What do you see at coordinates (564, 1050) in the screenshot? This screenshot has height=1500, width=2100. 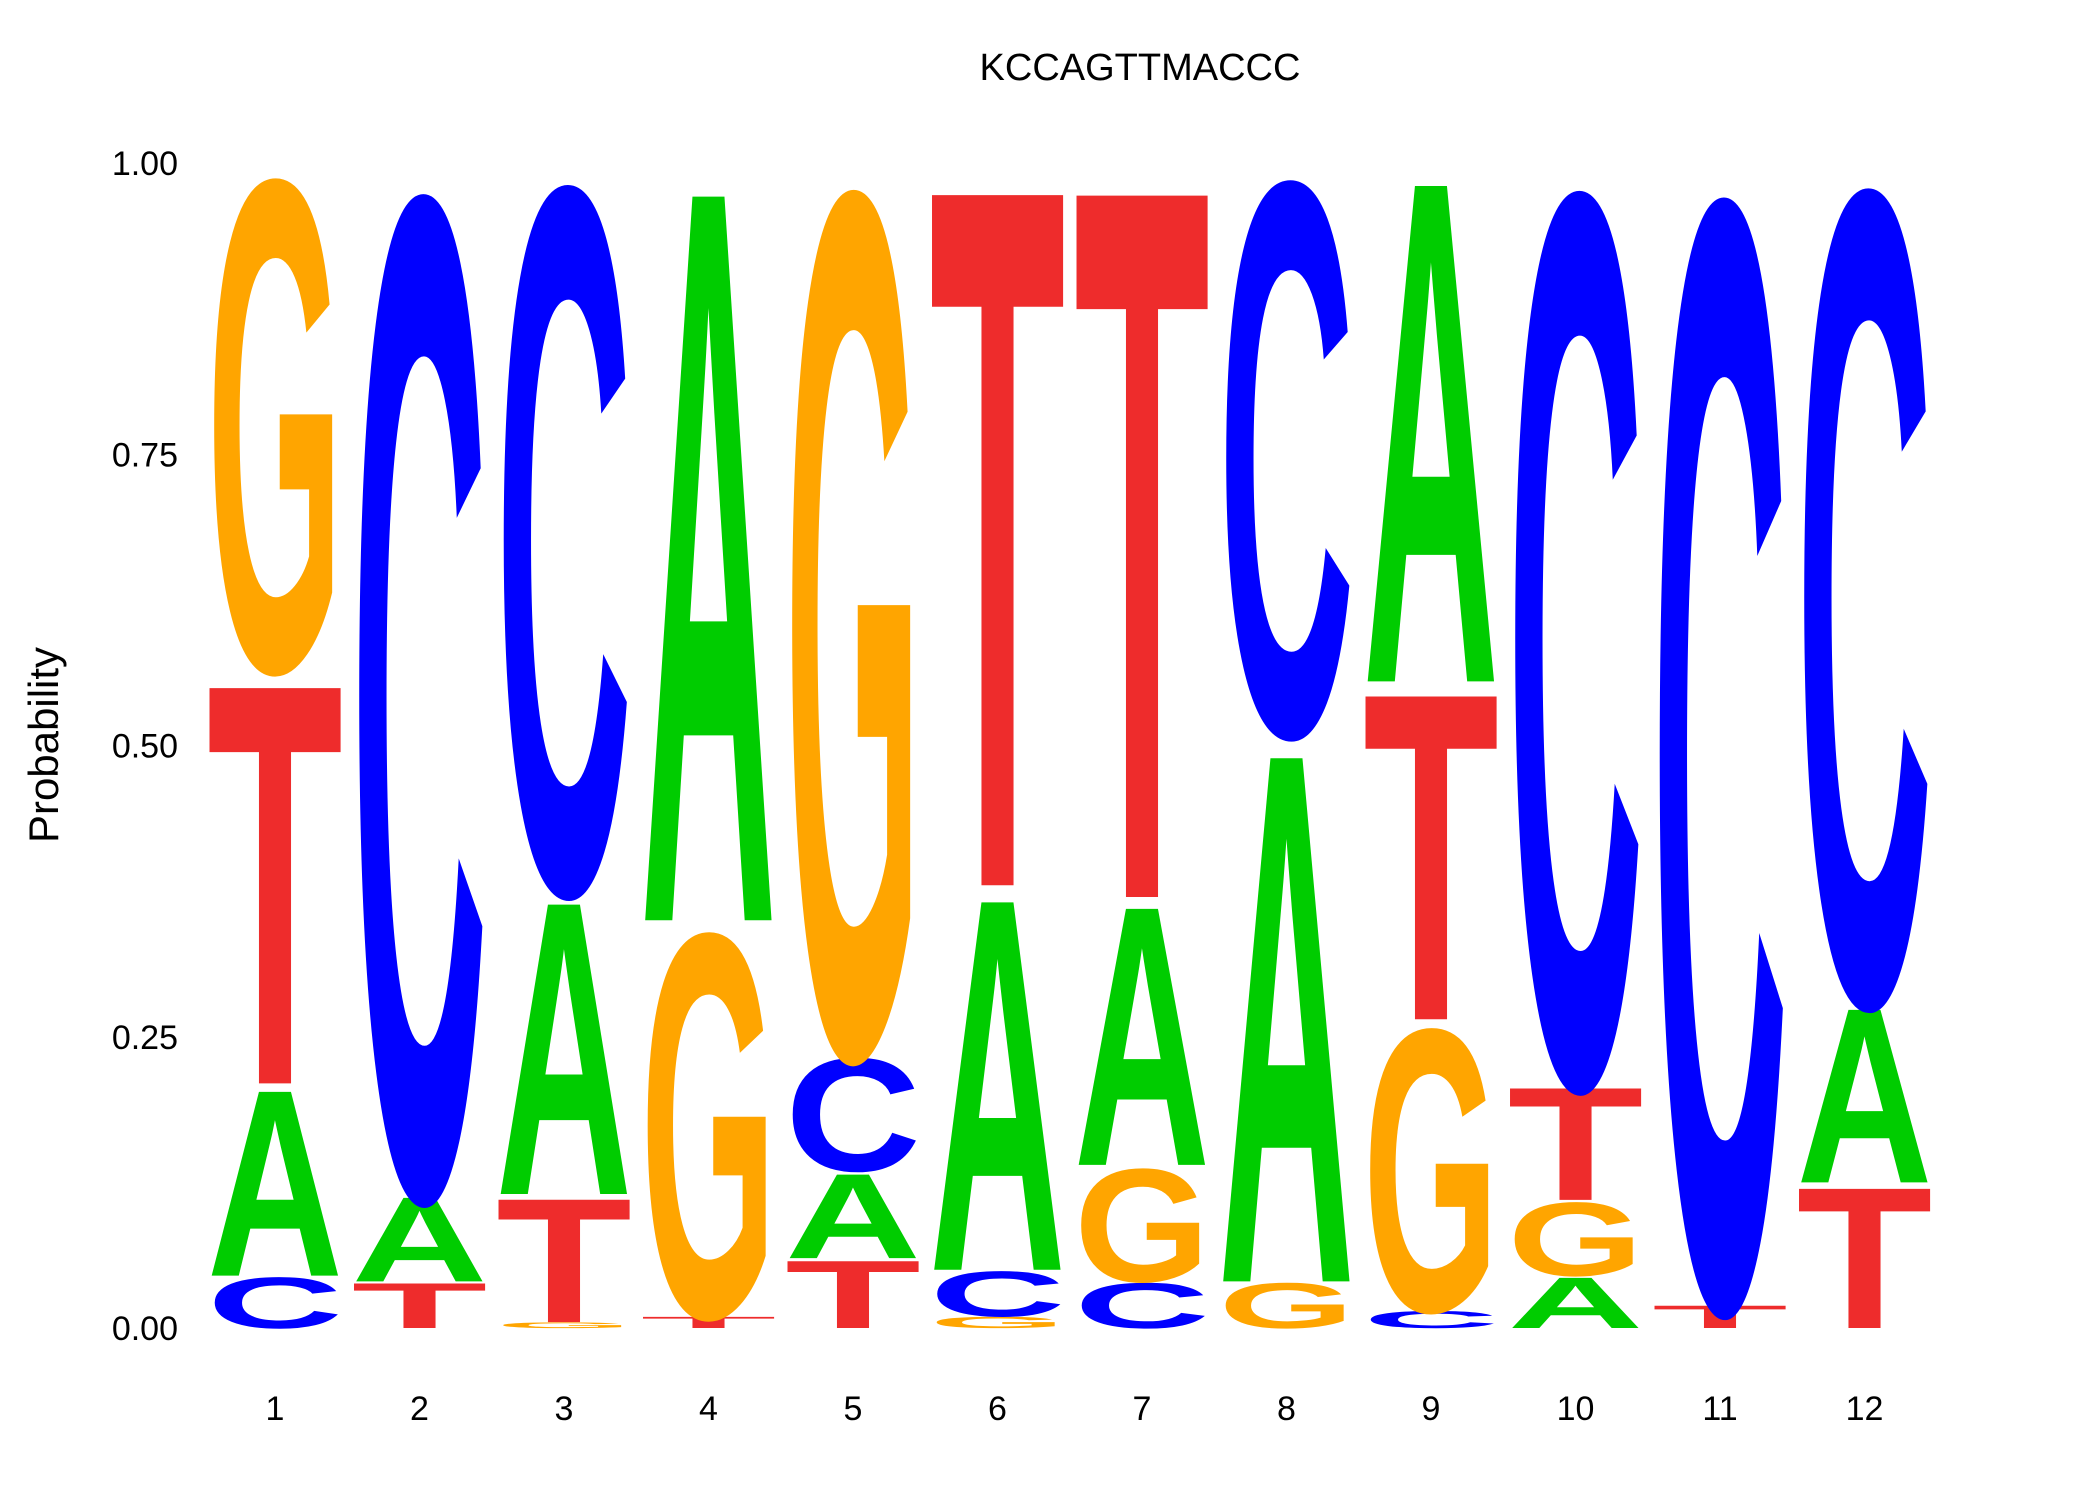 I see `logo-letter-A-pos-3: A` at bounding box center [564, 1050].